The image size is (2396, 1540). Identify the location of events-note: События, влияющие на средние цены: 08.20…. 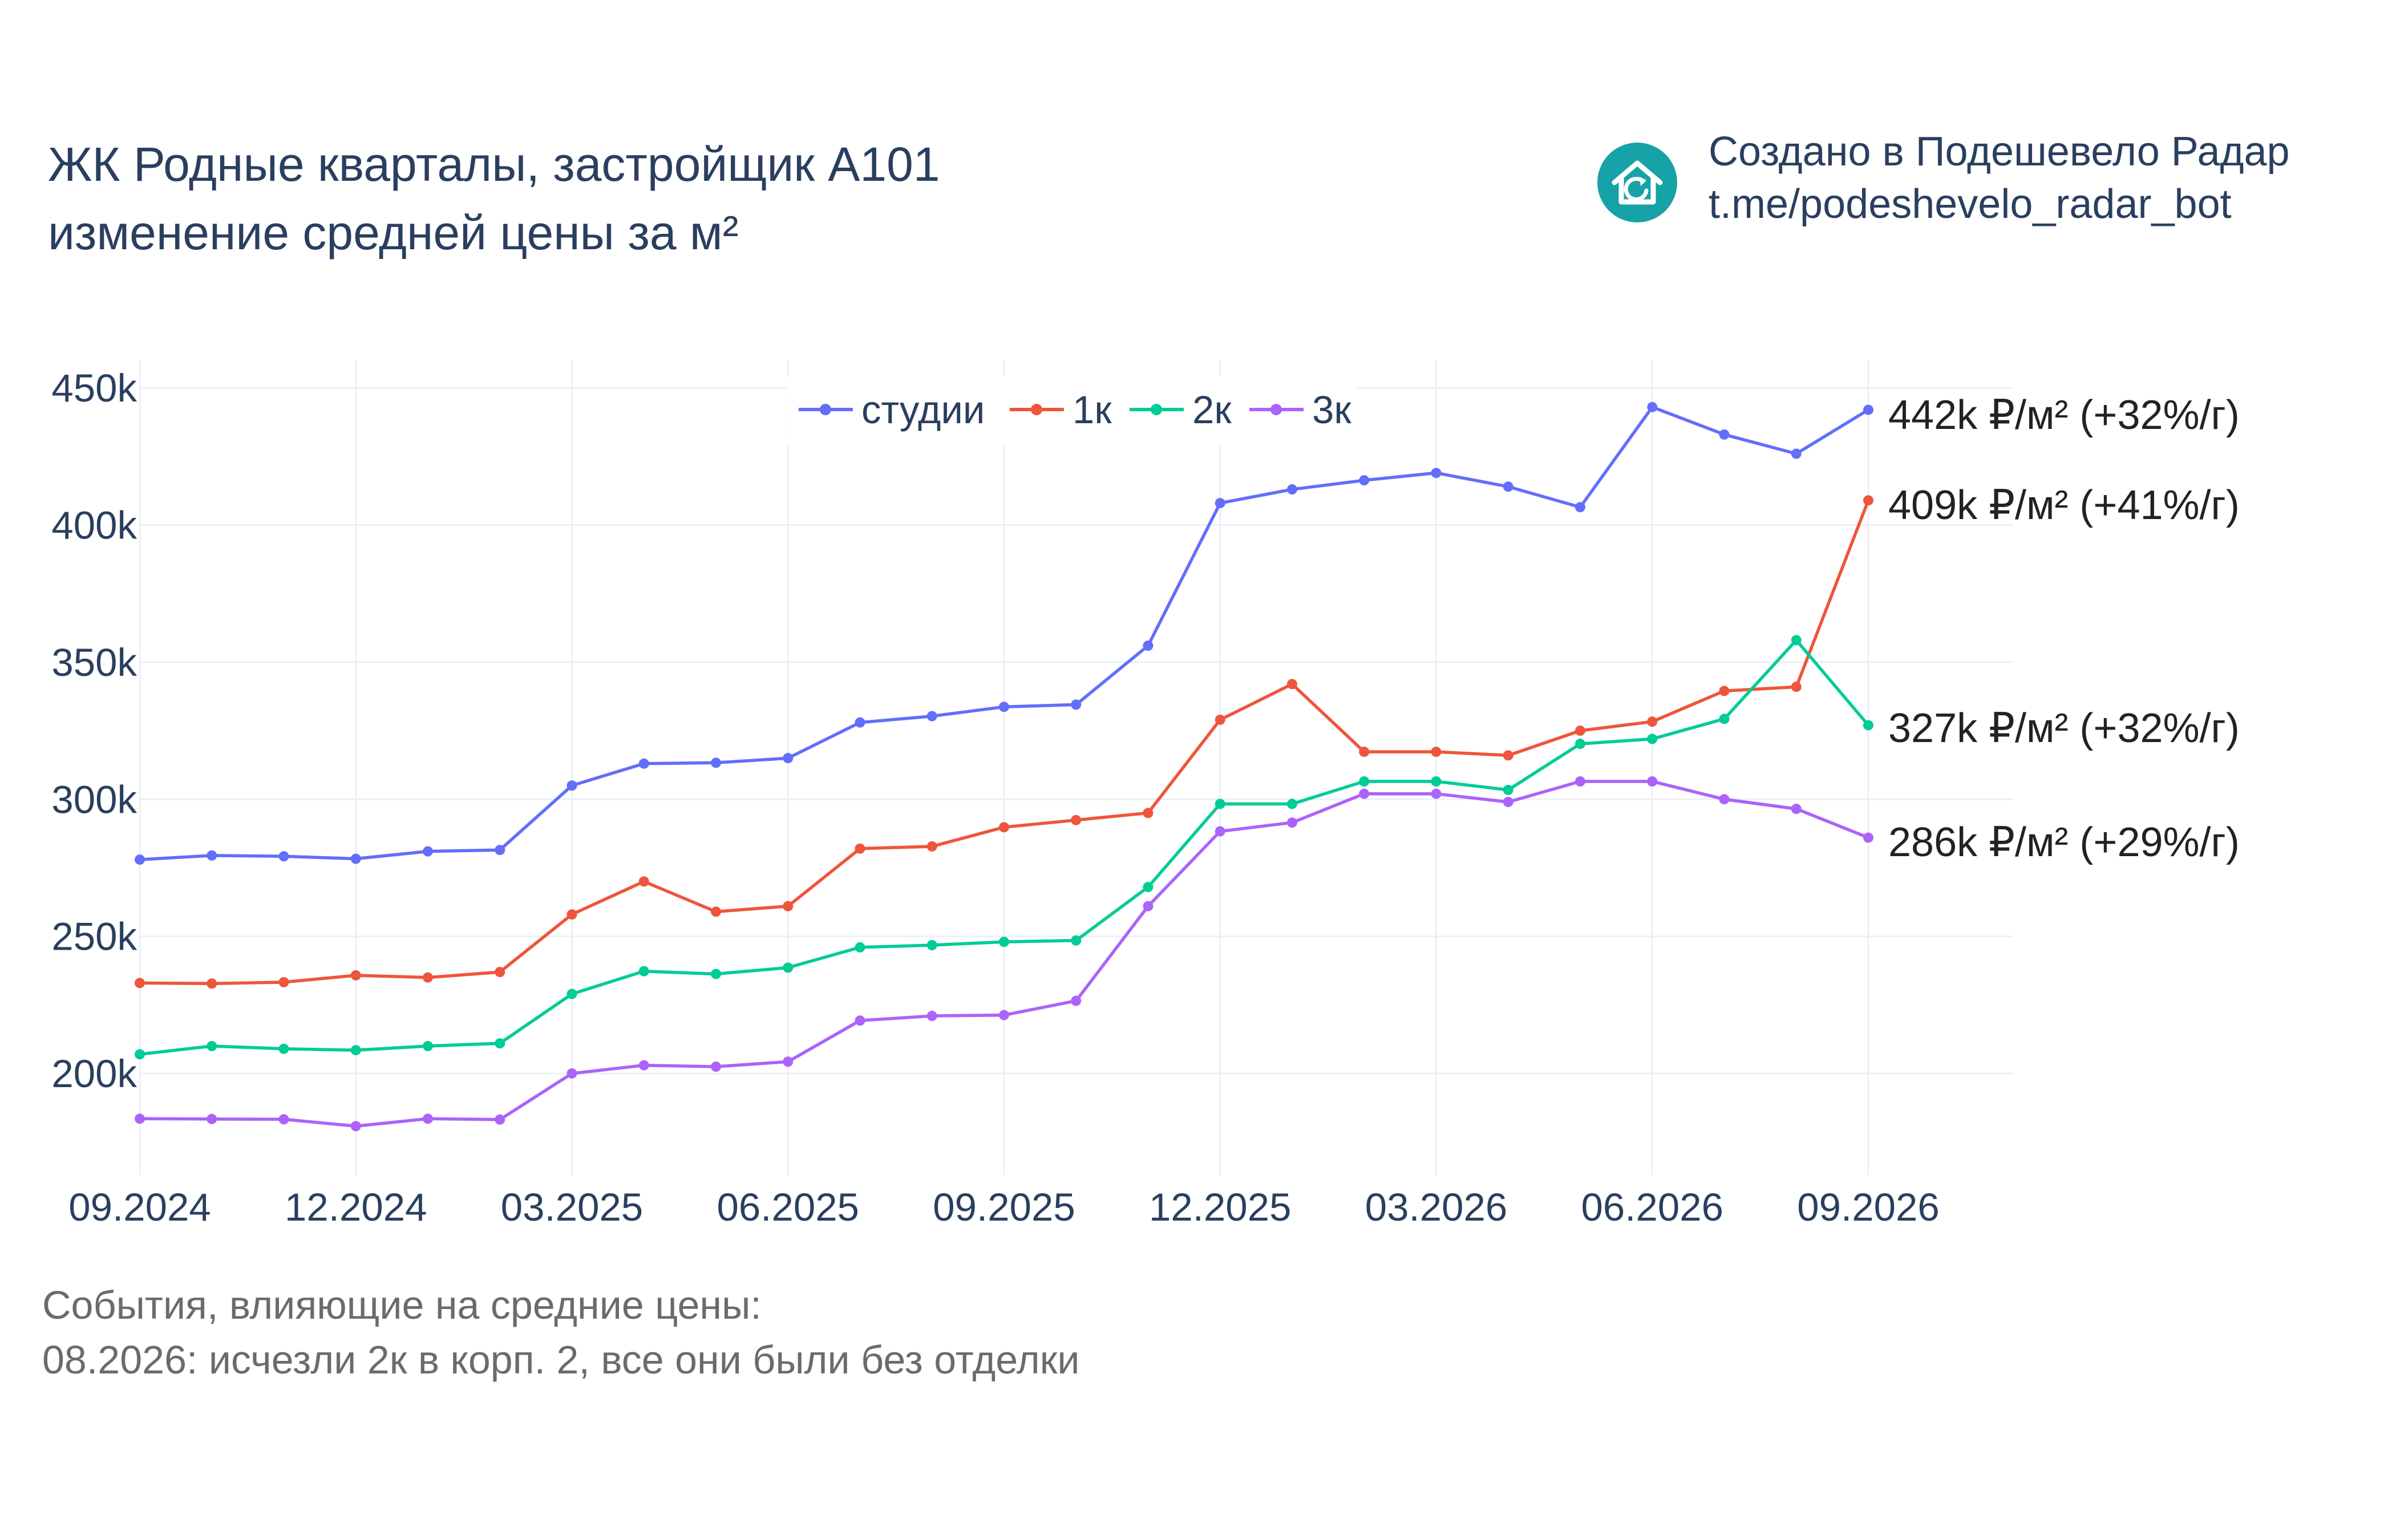
(560, 1332).